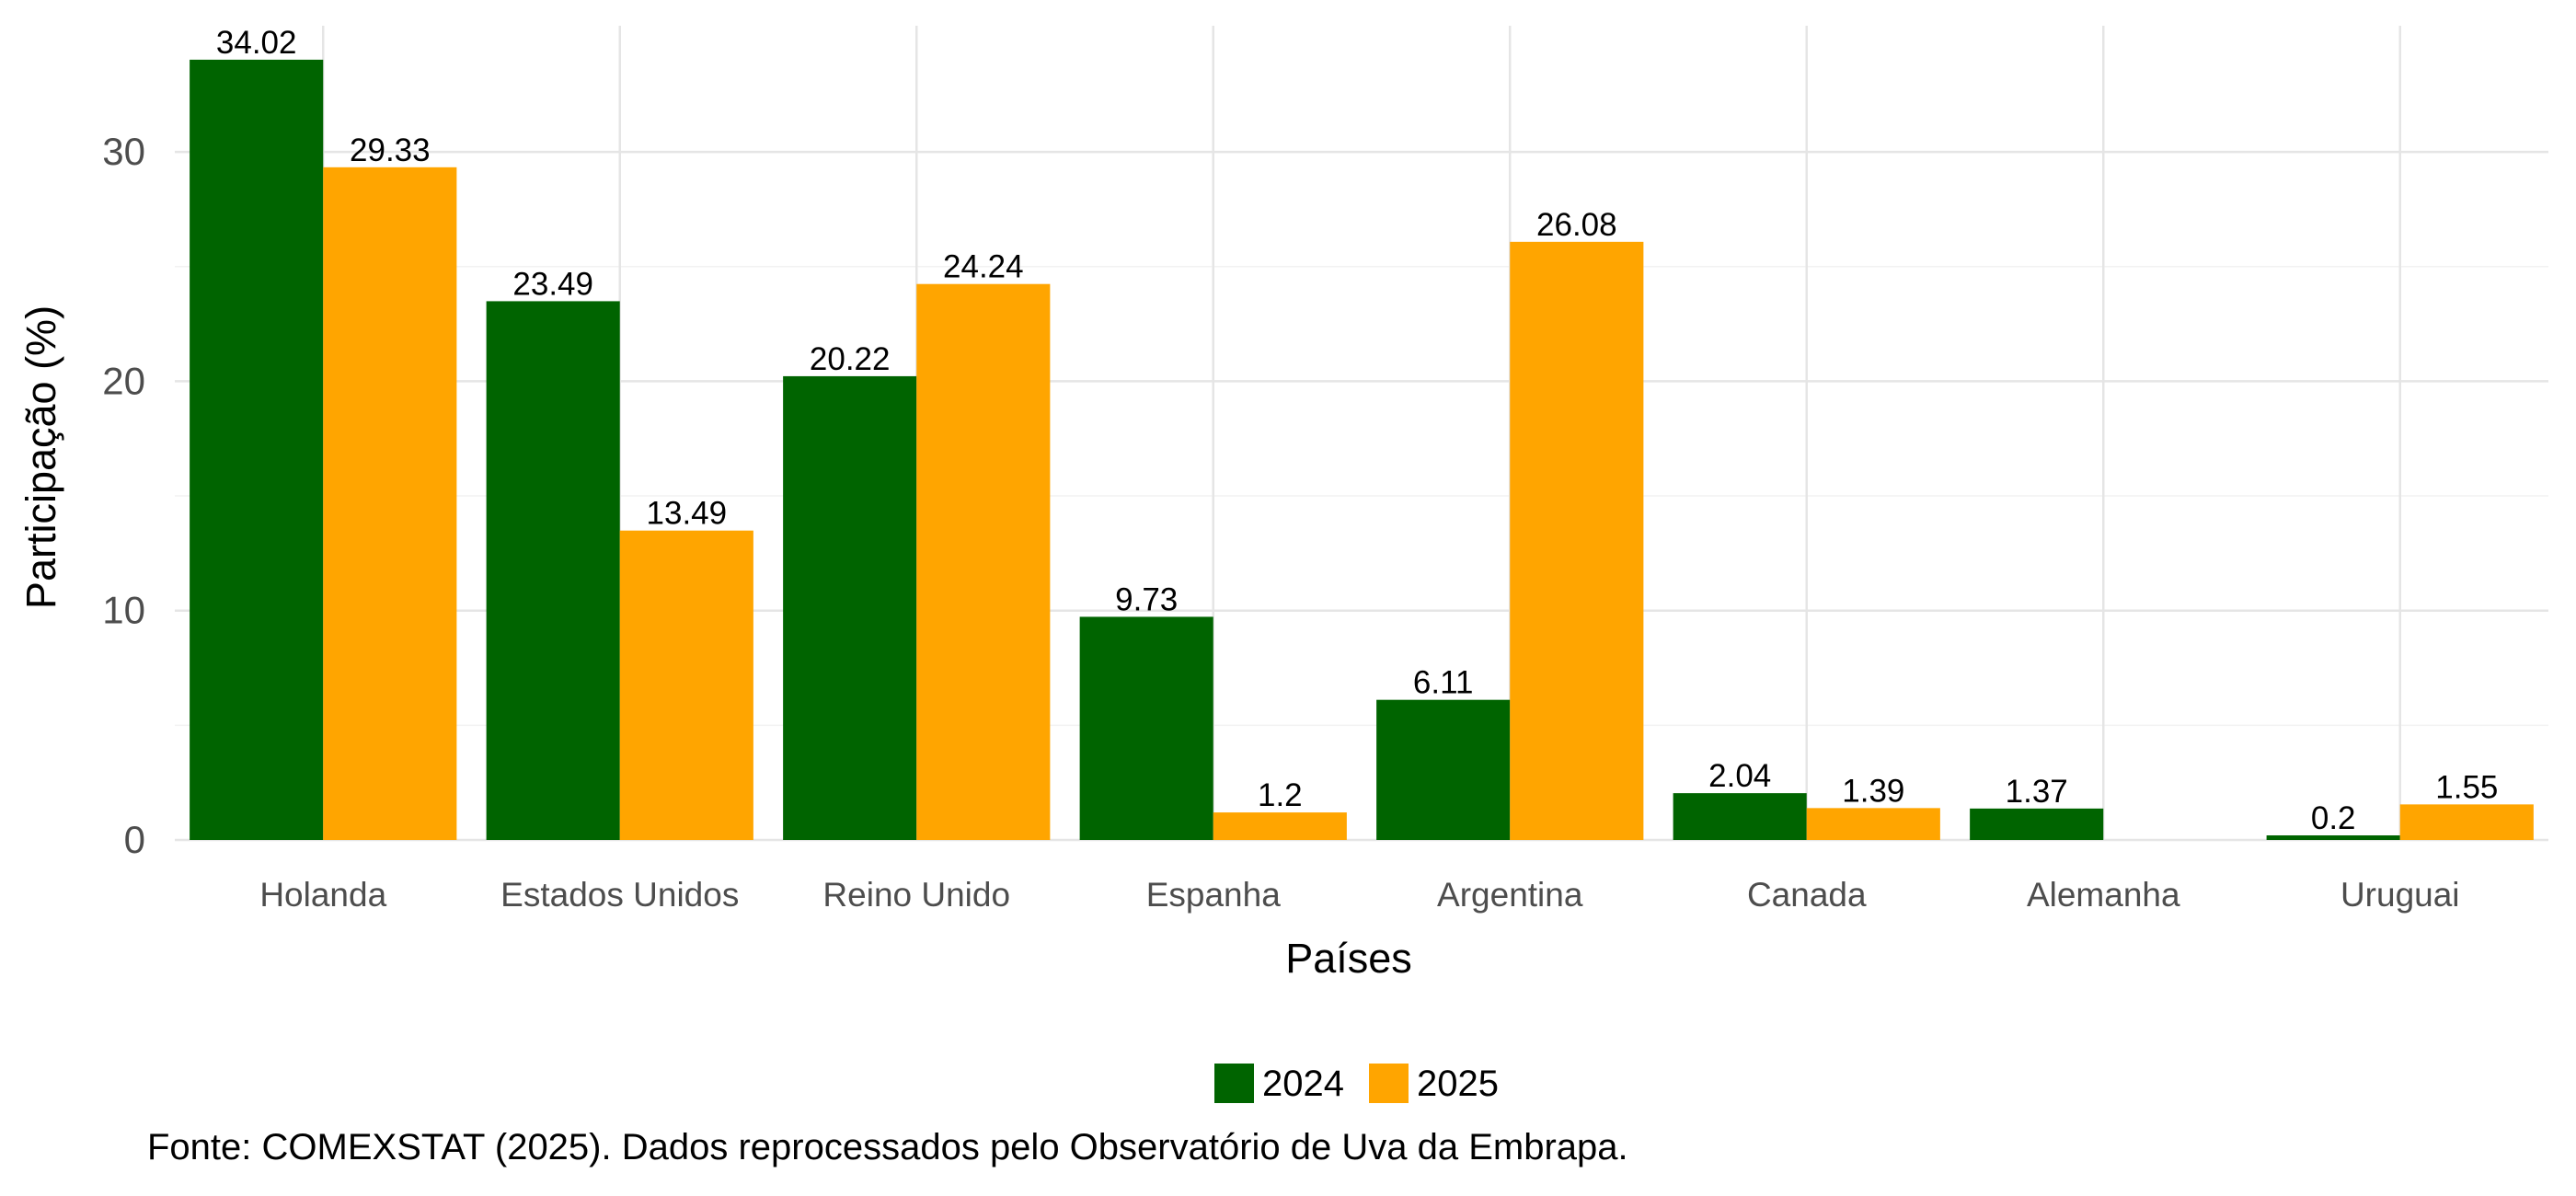 This screenshot has width=2576, height=1196. I want to click on legend-label: 2024, so click(1303, 1084).